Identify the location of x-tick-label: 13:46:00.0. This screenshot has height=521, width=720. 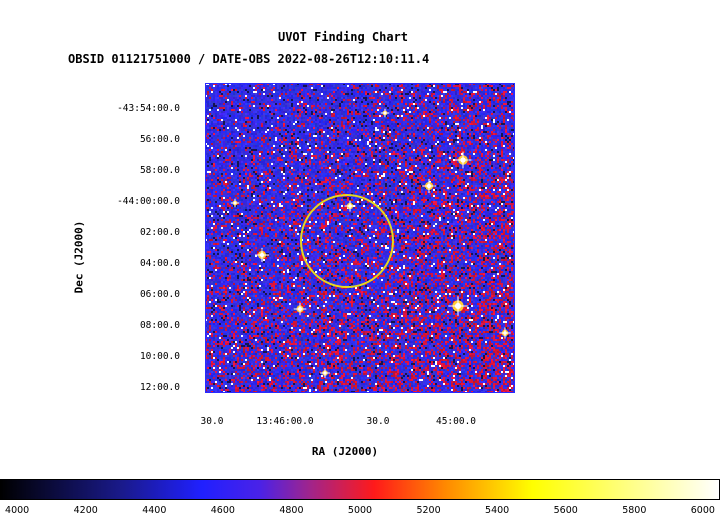
(285, 421).